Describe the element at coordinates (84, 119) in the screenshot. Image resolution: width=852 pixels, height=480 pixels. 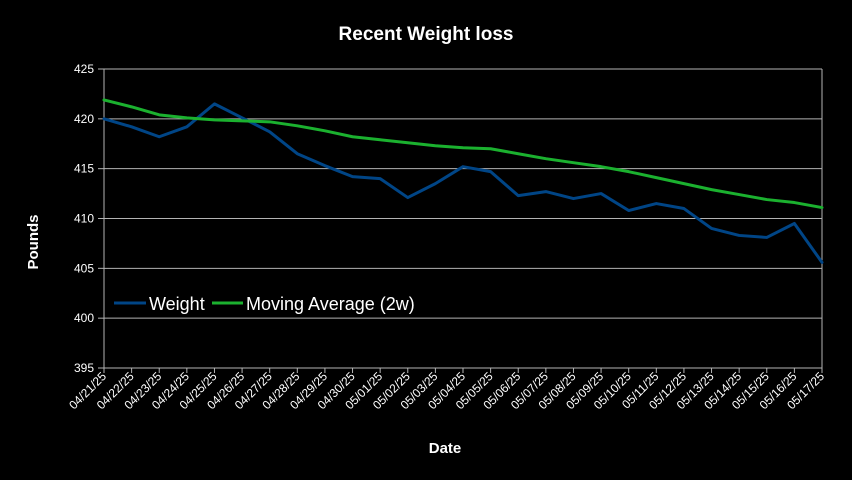
I see `y-tick-label: 420` at that location.